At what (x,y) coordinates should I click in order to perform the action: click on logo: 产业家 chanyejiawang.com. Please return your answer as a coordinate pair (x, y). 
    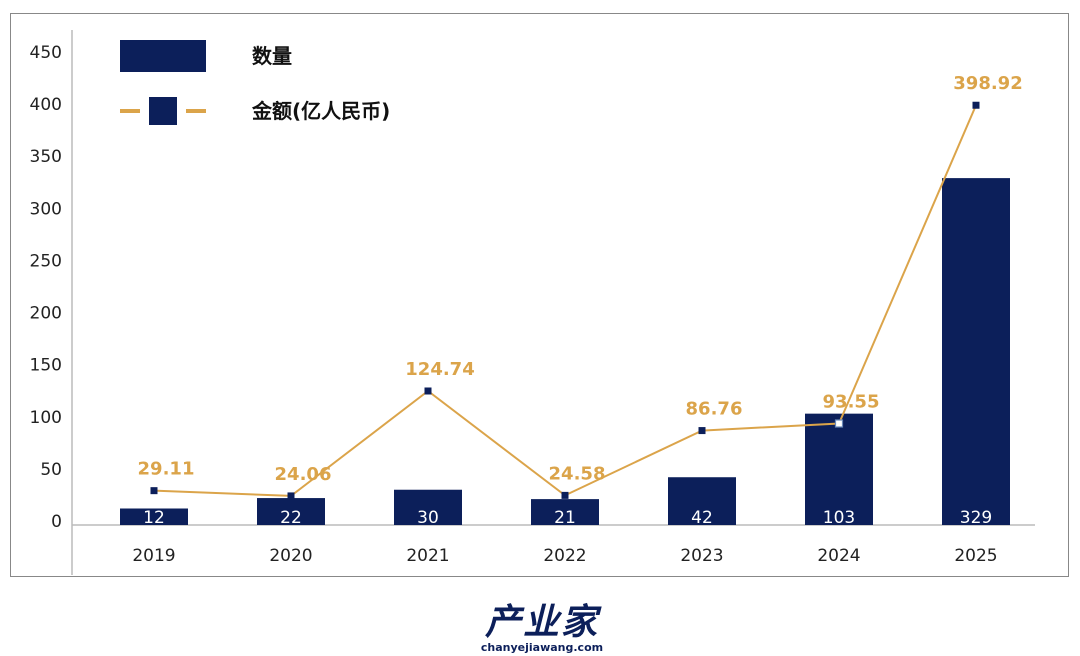
    Looking at the image, I should click on (542, 629).